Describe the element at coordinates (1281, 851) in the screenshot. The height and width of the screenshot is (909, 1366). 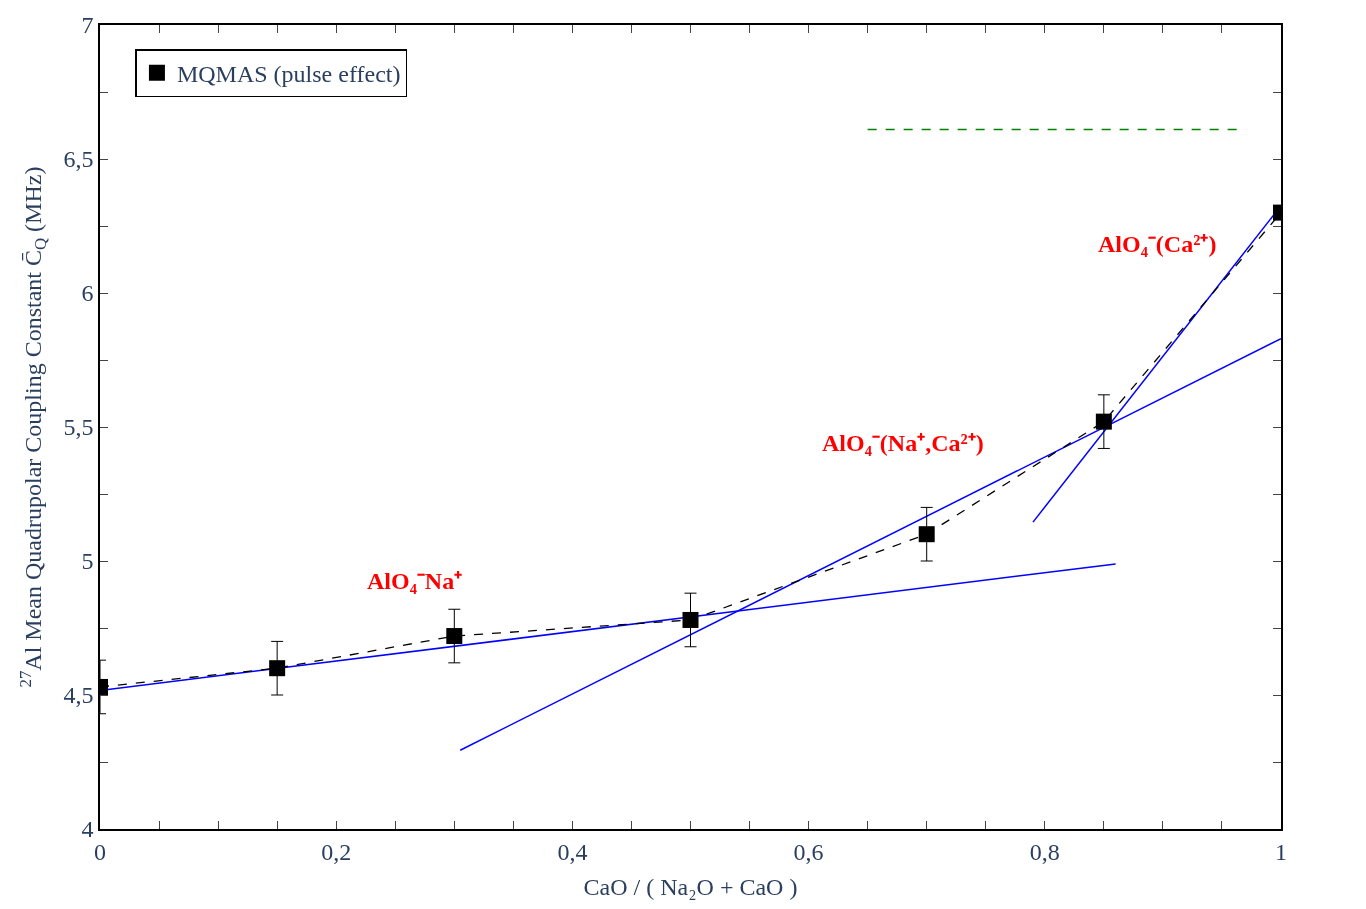
I see `x-tick-label: 1` at that location.